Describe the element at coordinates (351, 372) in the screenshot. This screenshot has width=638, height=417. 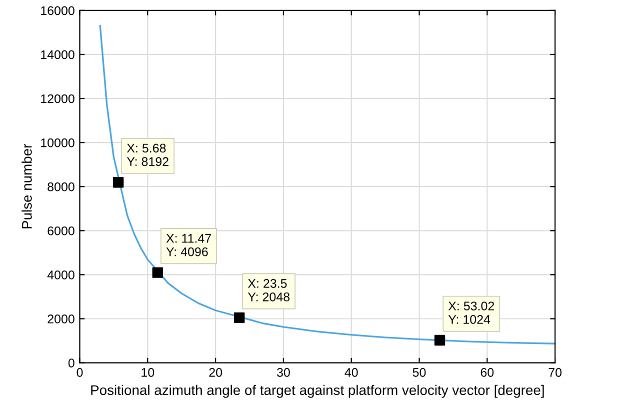
I see `x-tick-label: 40` at that location.